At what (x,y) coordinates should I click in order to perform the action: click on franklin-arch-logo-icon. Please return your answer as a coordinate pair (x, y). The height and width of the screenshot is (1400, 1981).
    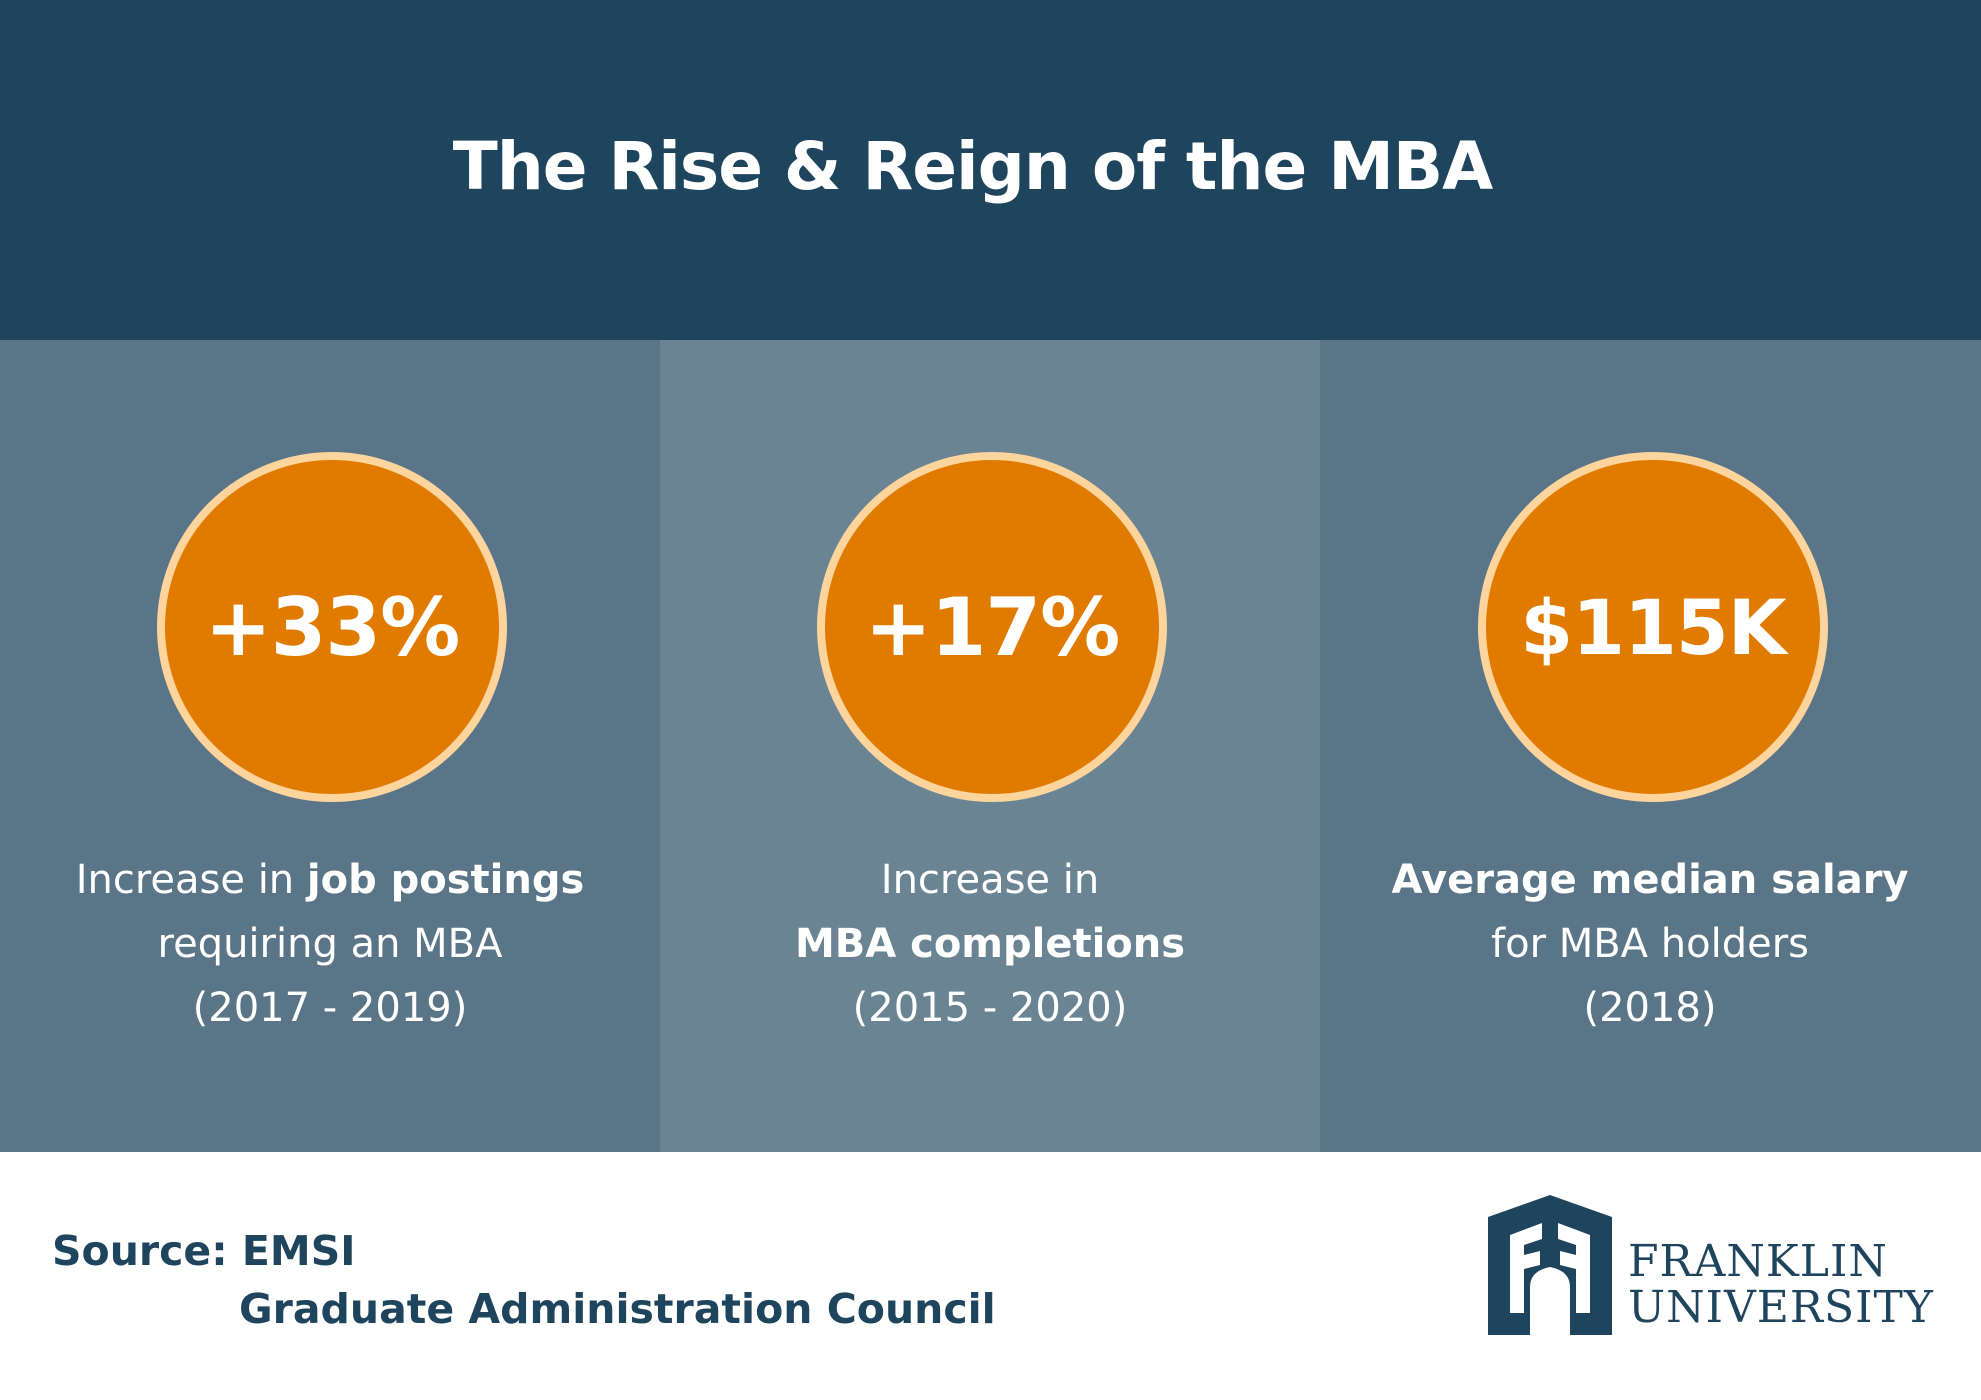
    Looking at the image, I should click on (1550, 1265).